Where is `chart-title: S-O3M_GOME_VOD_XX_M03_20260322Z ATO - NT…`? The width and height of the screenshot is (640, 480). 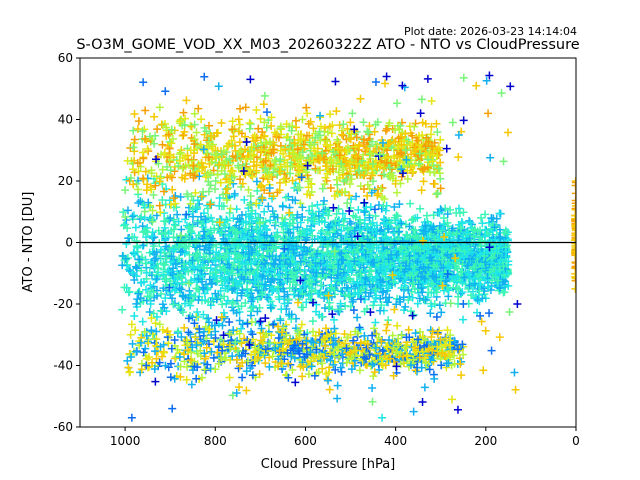
chart-title: S-O3M_GOME_VOD_XX_M03_20260322Z ATO - NT… is located at coordinates (327, 45).